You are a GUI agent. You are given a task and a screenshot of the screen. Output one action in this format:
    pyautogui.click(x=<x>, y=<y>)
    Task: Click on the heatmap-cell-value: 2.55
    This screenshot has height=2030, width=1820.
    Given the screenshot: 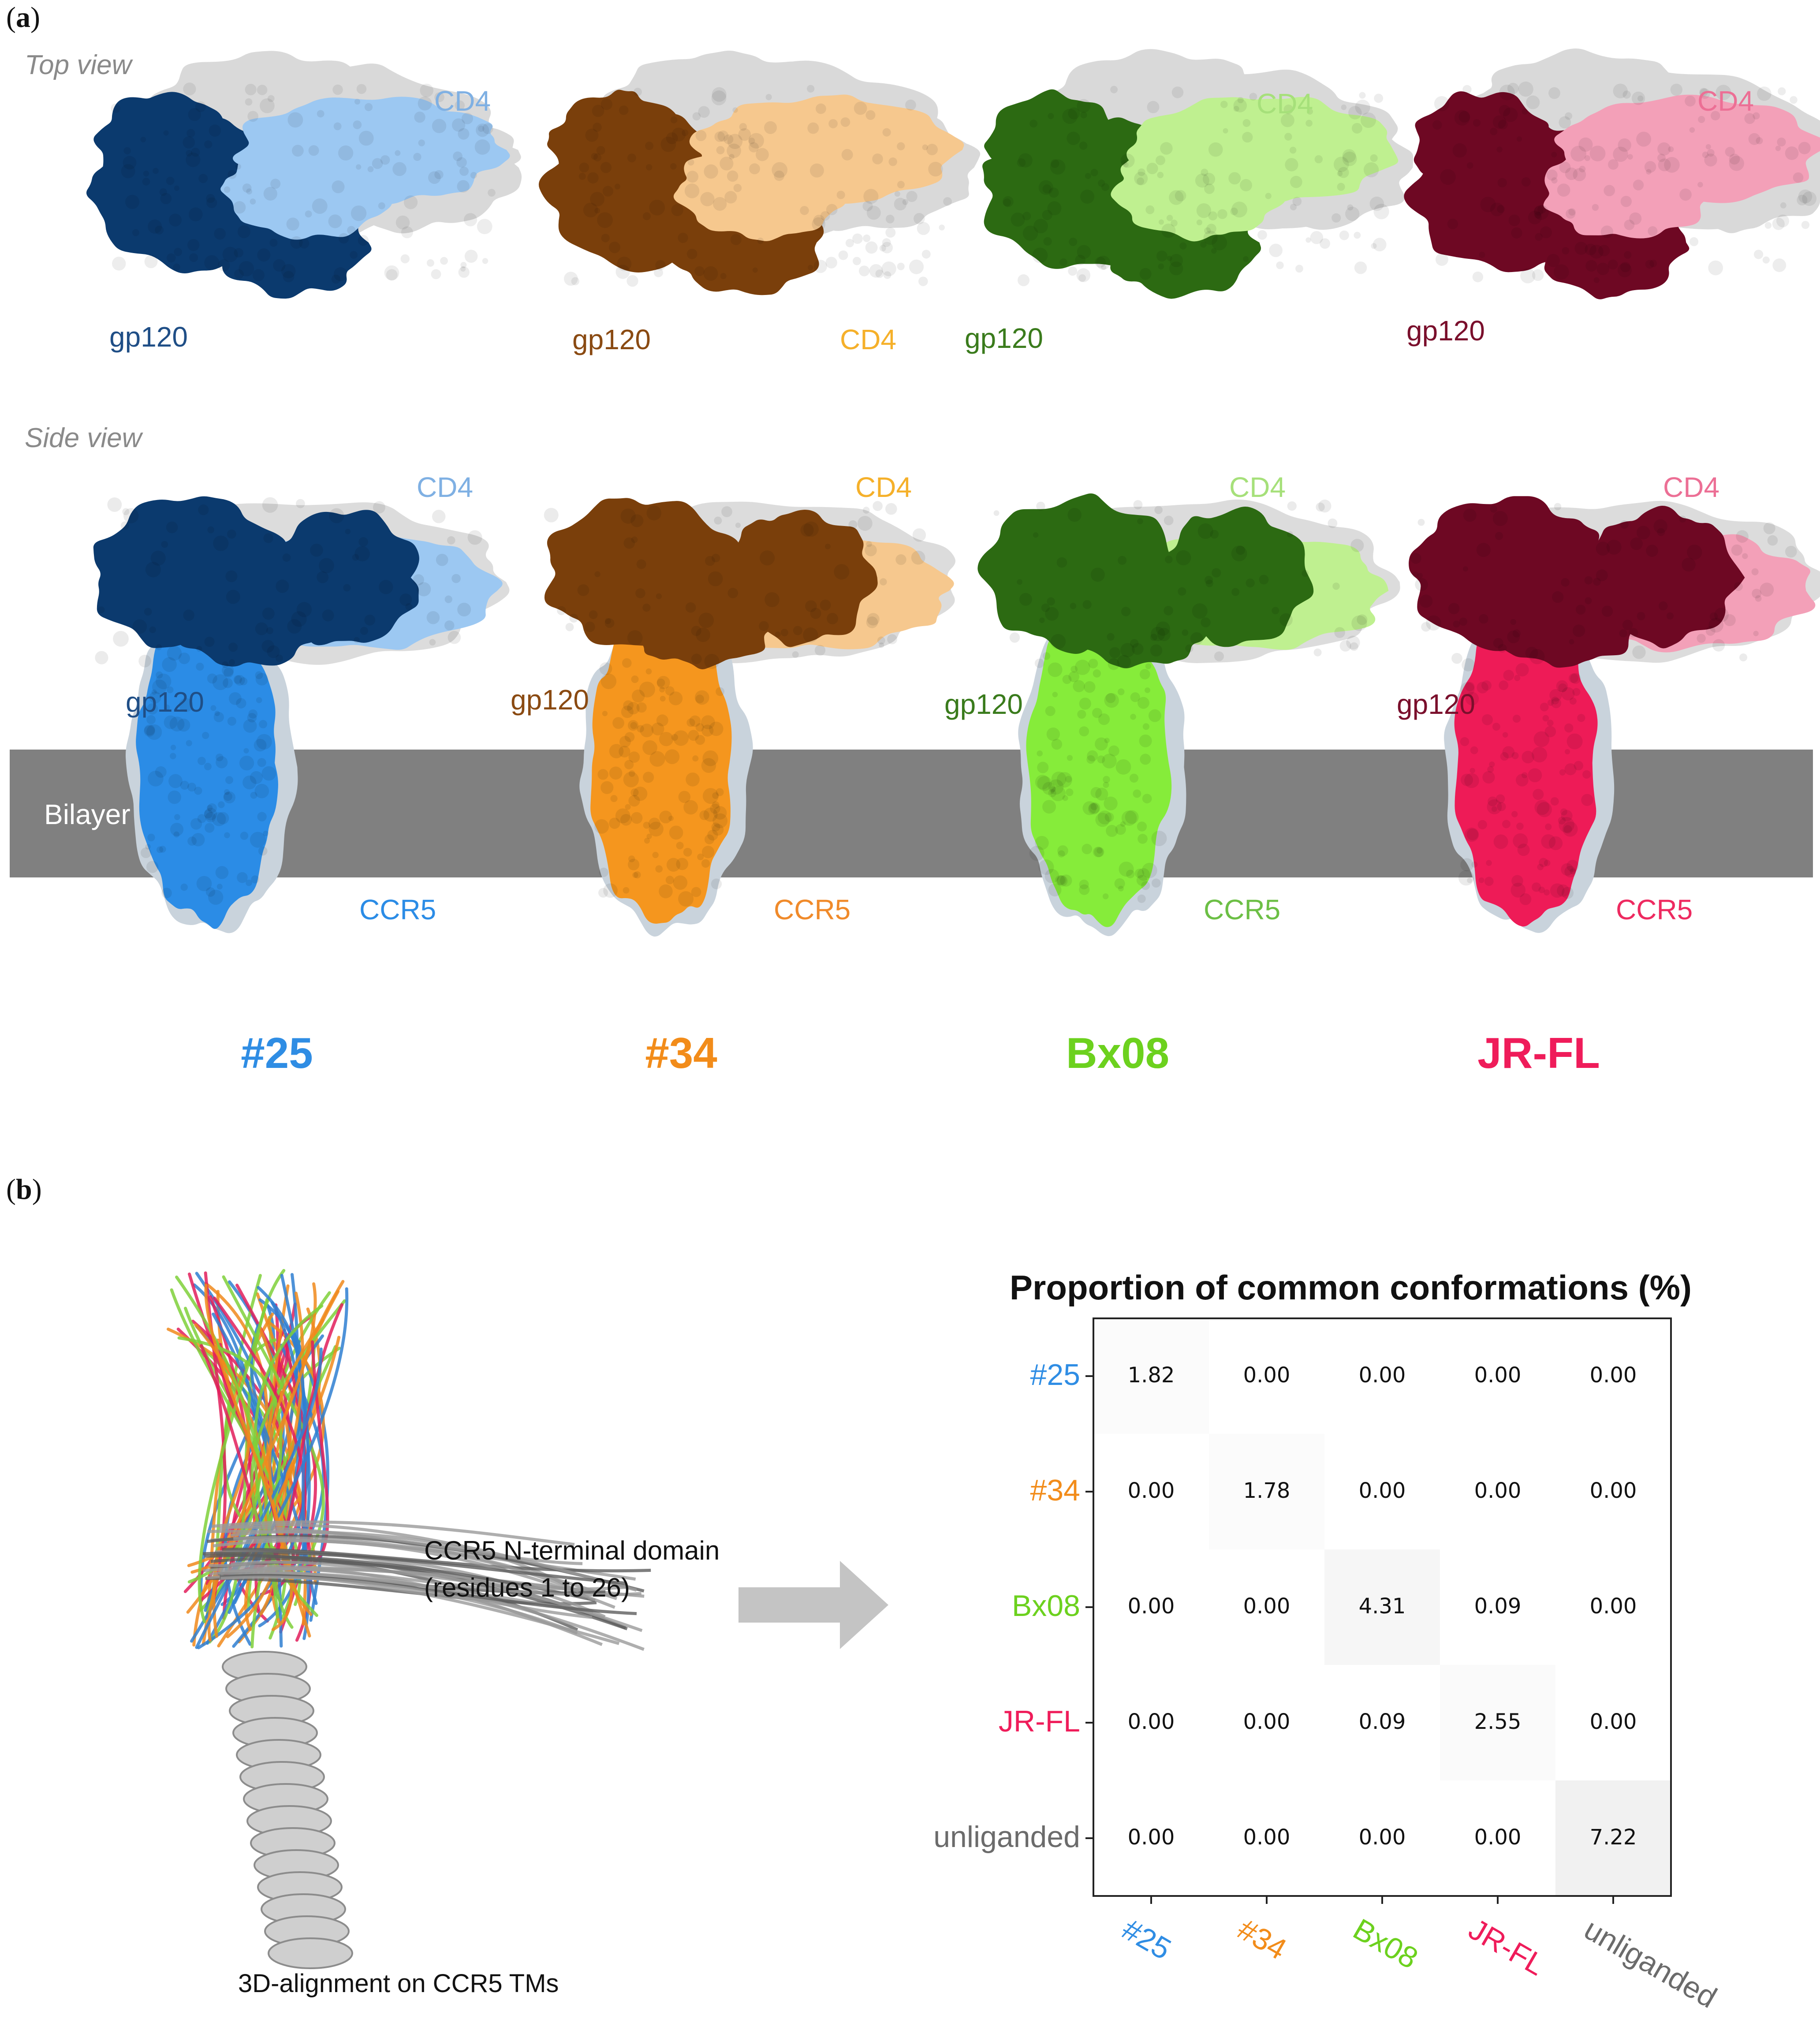 What is the action you would take?
    pyautogui.click(x=1498, y=1721)
    